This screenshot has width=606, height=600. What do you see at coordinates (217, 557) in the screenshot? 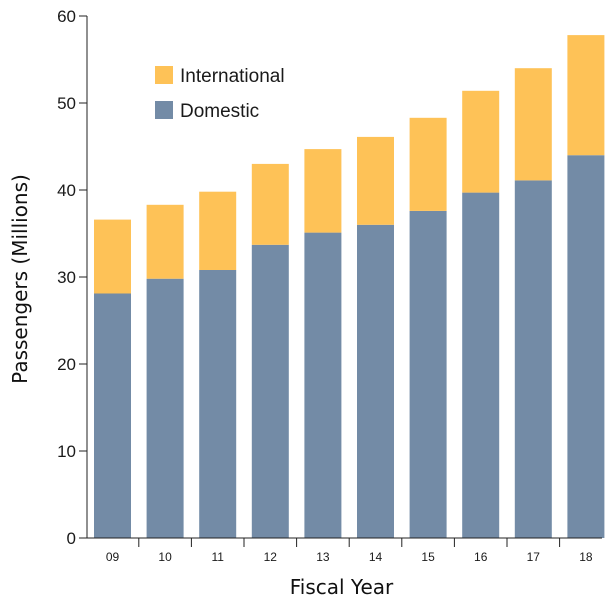
I see `x-tick-label-11: 11` at bounding box center [217, 557].